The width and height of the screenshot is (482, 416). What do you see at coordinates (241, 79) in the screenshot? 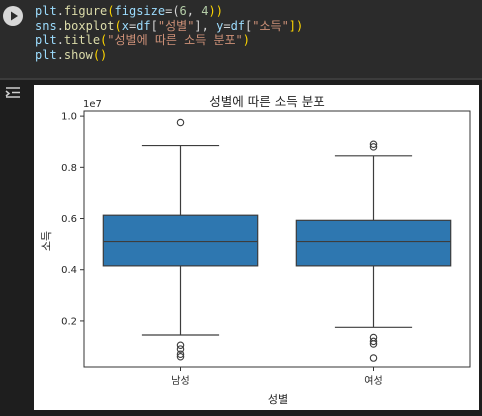
I see `output-divider` at bounding box center [241, 79].